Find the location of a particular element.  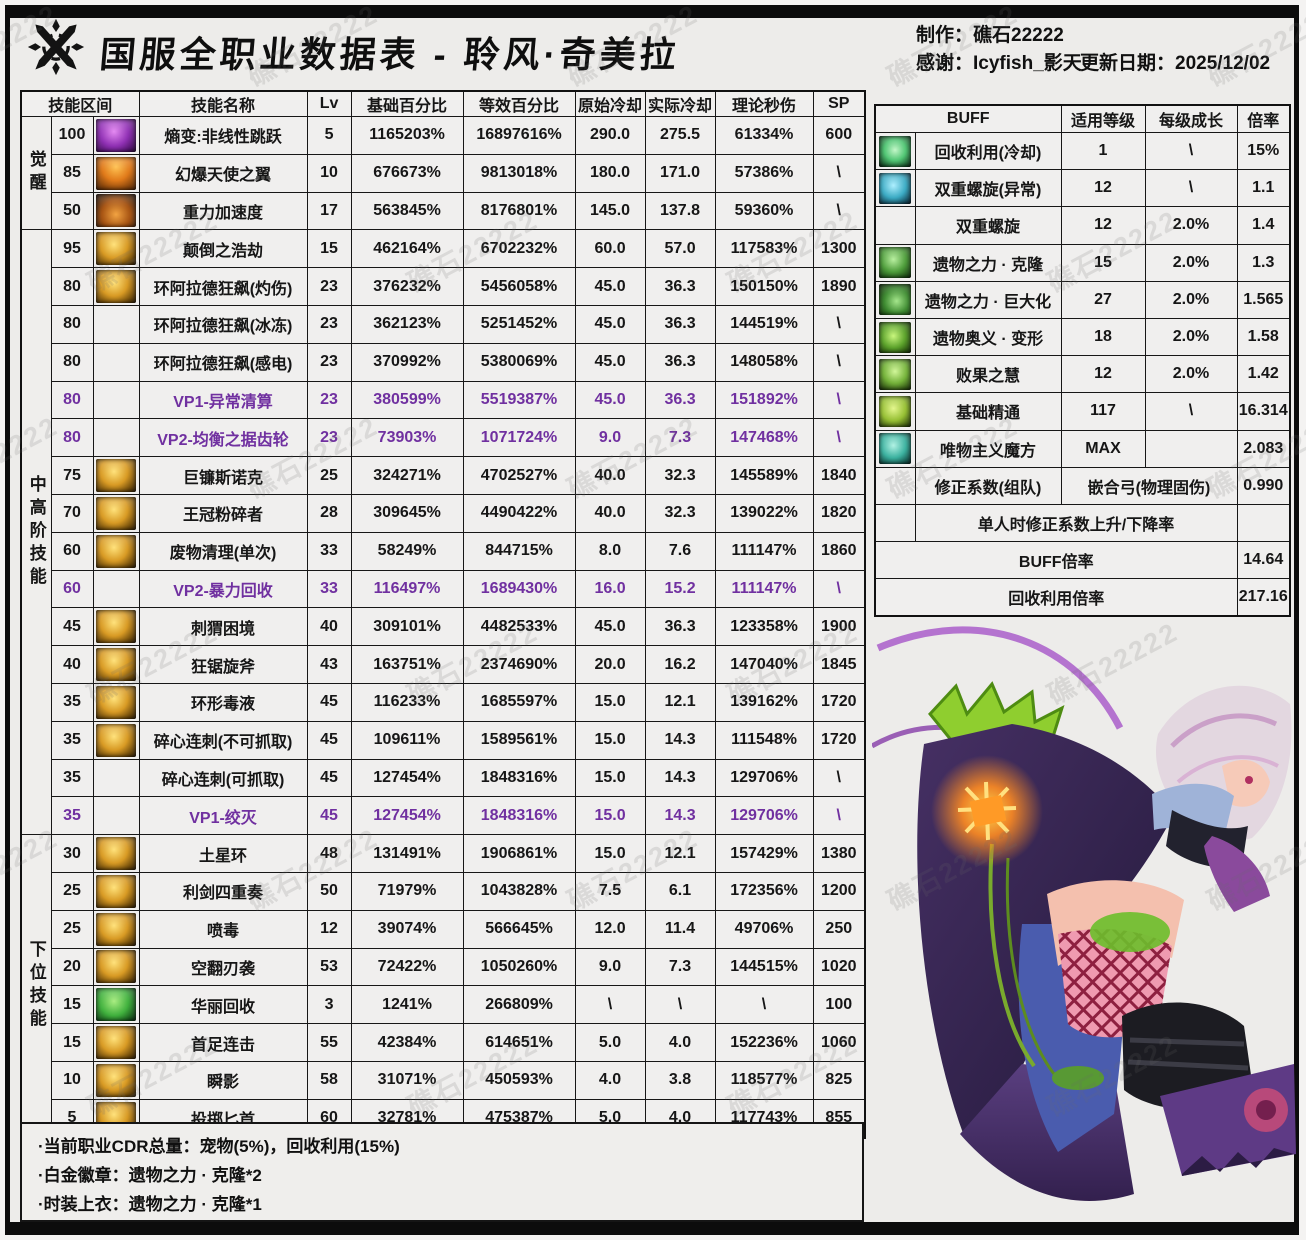

skill-equiv-pct: 2374690% is located at coordinates (519, 664).